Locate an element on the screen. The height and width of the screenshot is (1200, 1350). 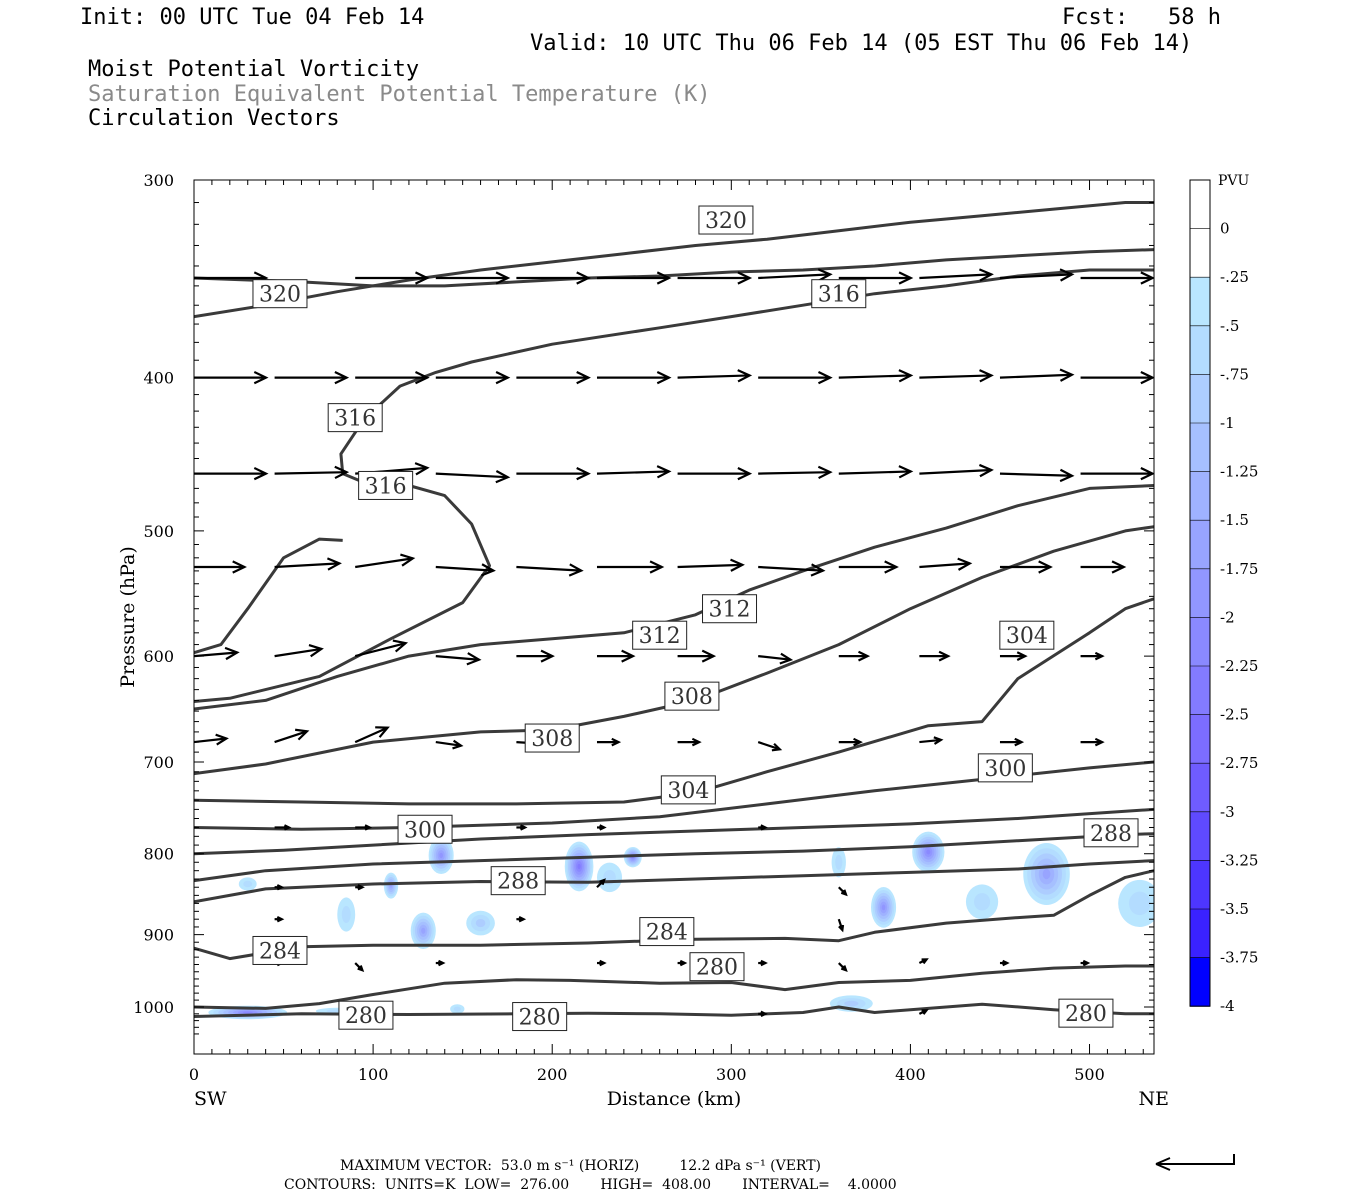
x-tick-500: 500 is located at coordinates (1089, 1074).